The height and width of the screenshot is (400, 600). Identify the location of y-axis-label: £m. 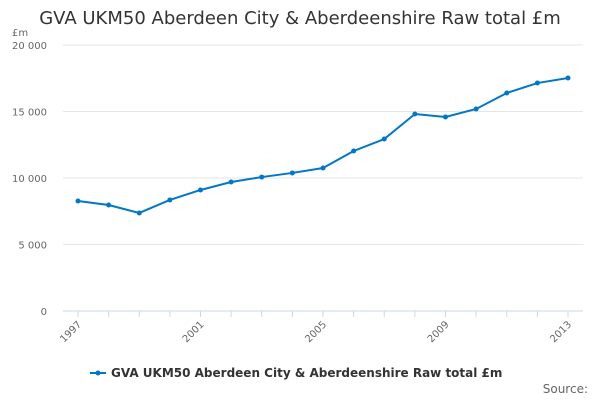
(20, 33).